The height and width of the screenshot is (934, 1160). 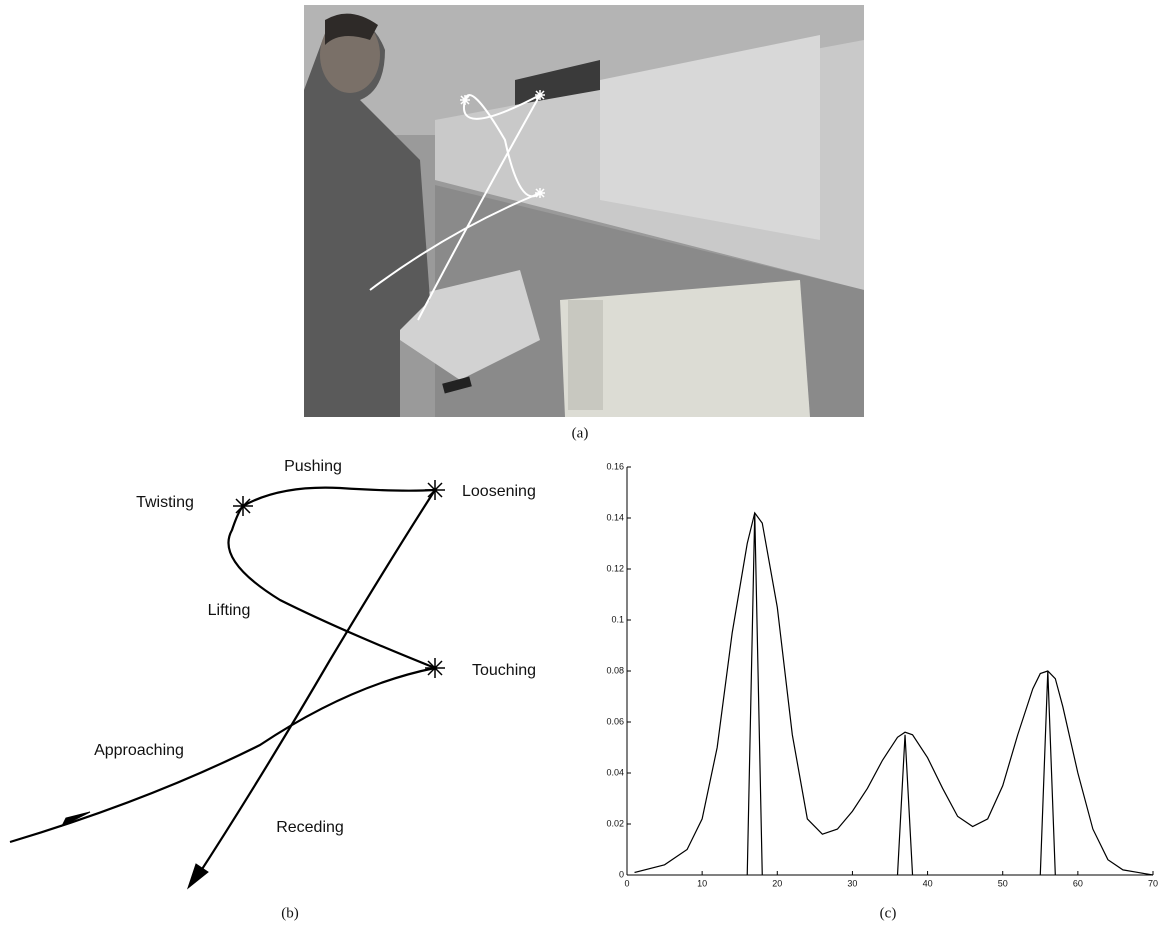 What do you see at coordinates (139, 750) in the screenshot?
I see `phase-label: Approaching` at bounding box center [139, 750].